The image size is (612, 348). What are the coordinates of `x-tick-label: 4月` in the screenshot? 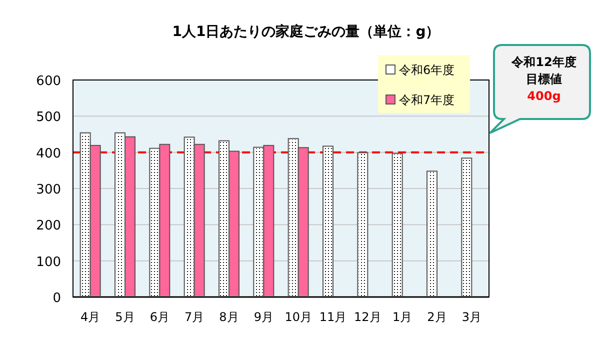 It's located at (90, 317).